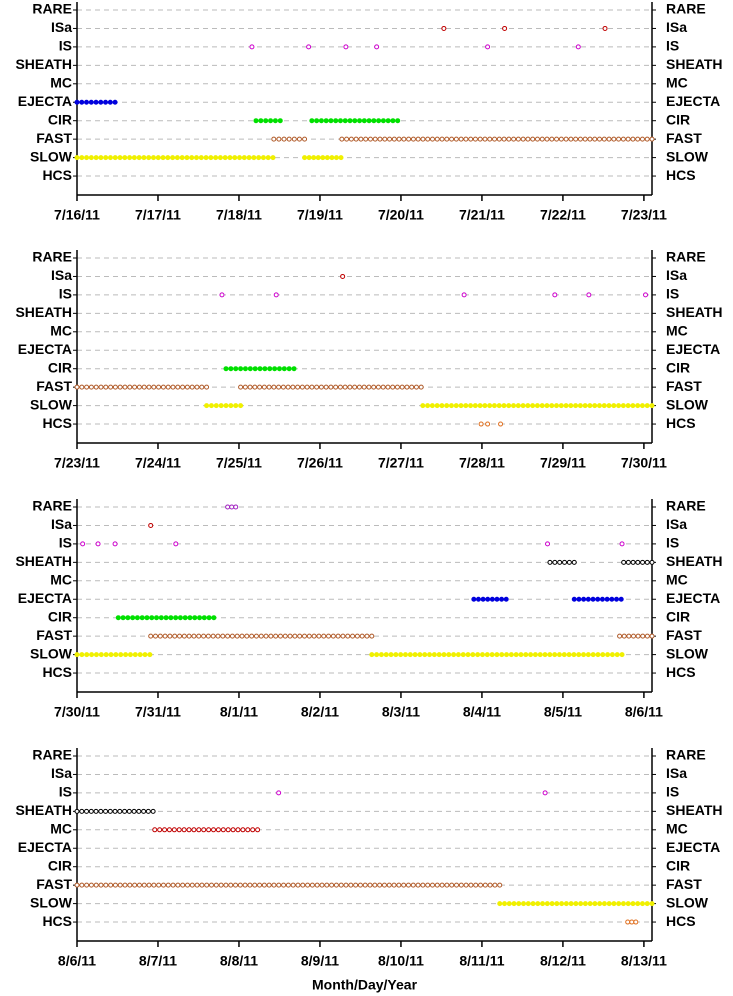 Image resolution: width=733 pixels, height=996 pixels. I want to click on y-tick-label: SLOW, so click(51, 156).